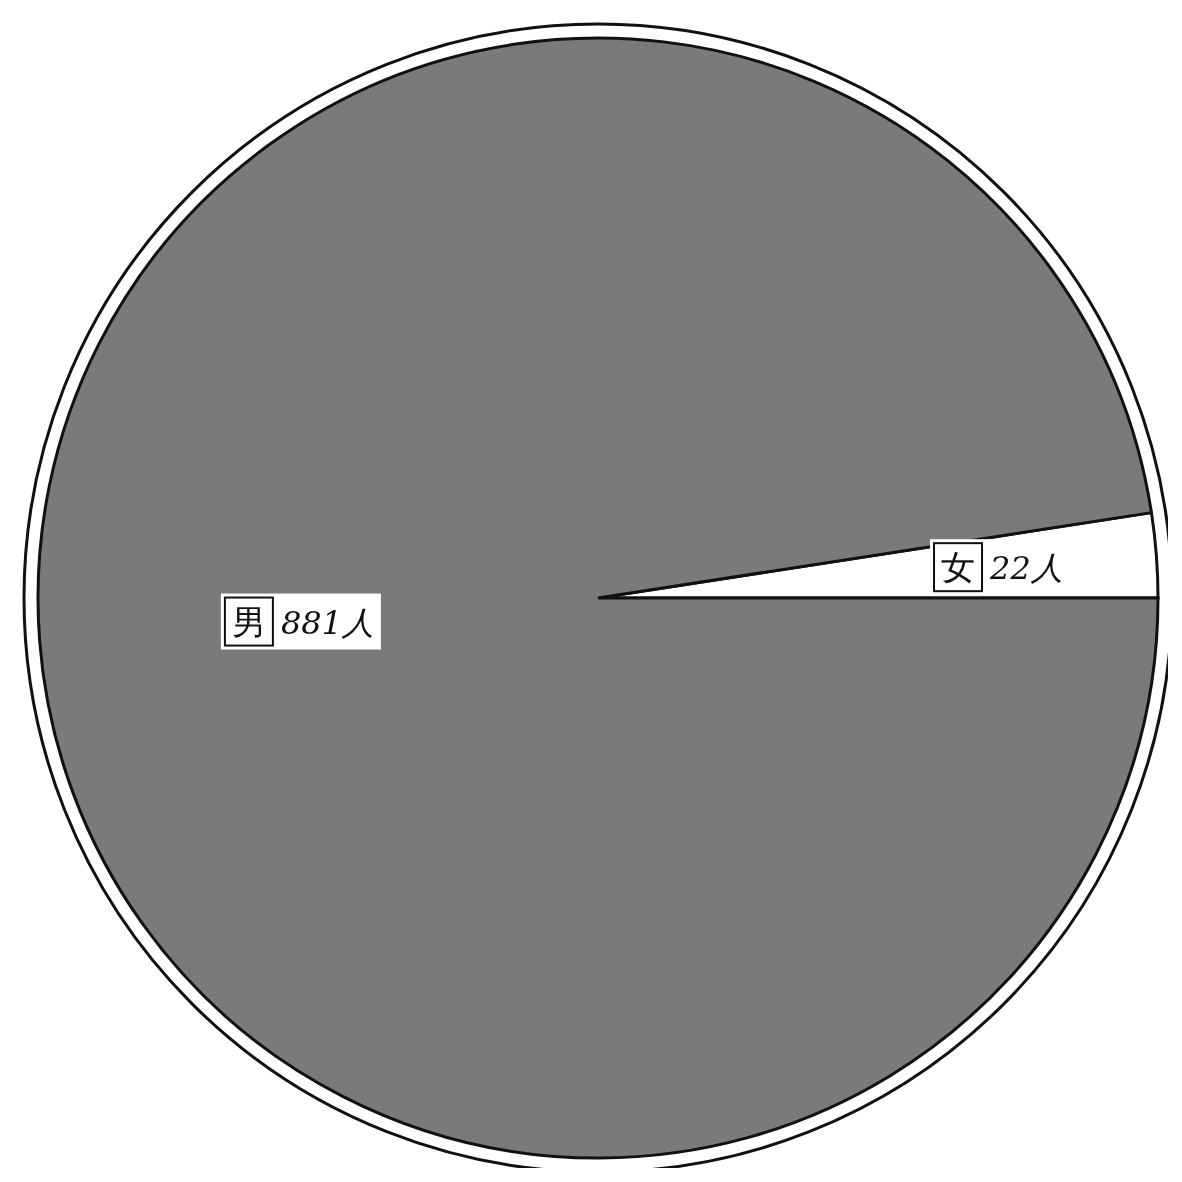 The height and width of the screenshot is (1182, 1182). Describe the element at coordinates (248, 621) in the screenshot. I see `slice-label: 男` at that location.